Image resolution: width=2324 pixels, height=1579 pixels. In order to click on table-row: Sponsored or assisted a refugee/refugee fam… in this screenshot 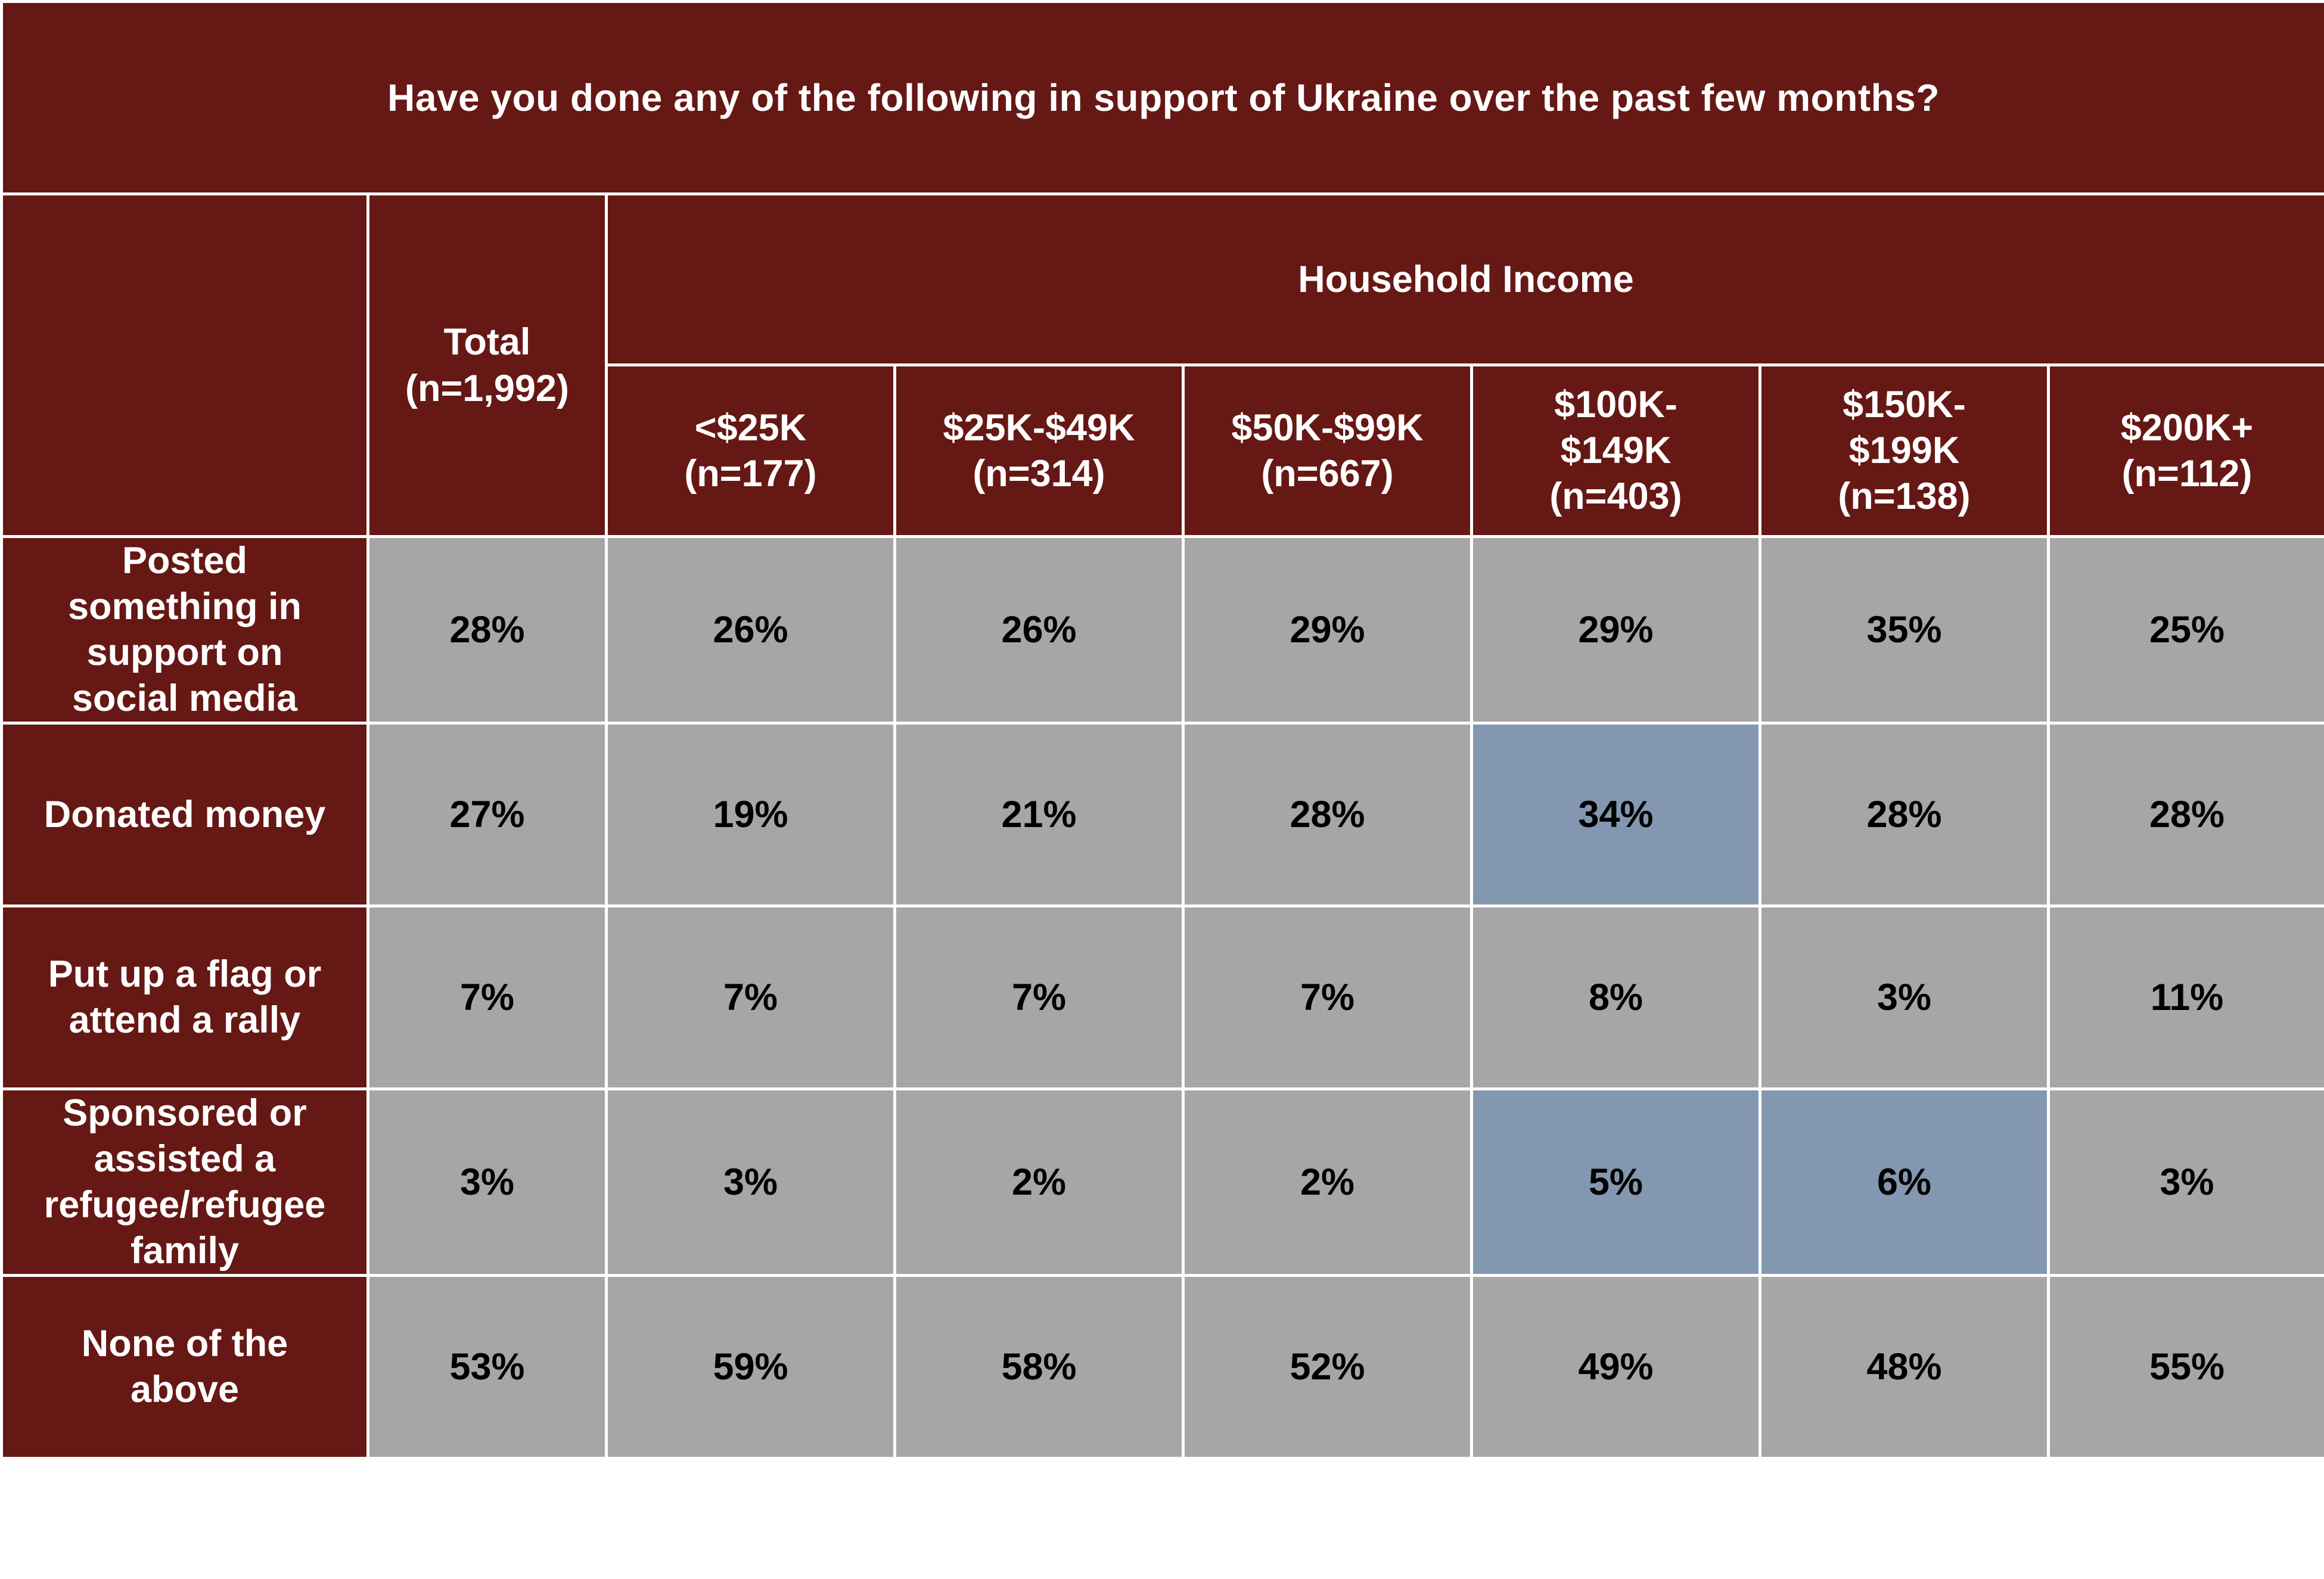, I will do `click(1162, 1182)`.